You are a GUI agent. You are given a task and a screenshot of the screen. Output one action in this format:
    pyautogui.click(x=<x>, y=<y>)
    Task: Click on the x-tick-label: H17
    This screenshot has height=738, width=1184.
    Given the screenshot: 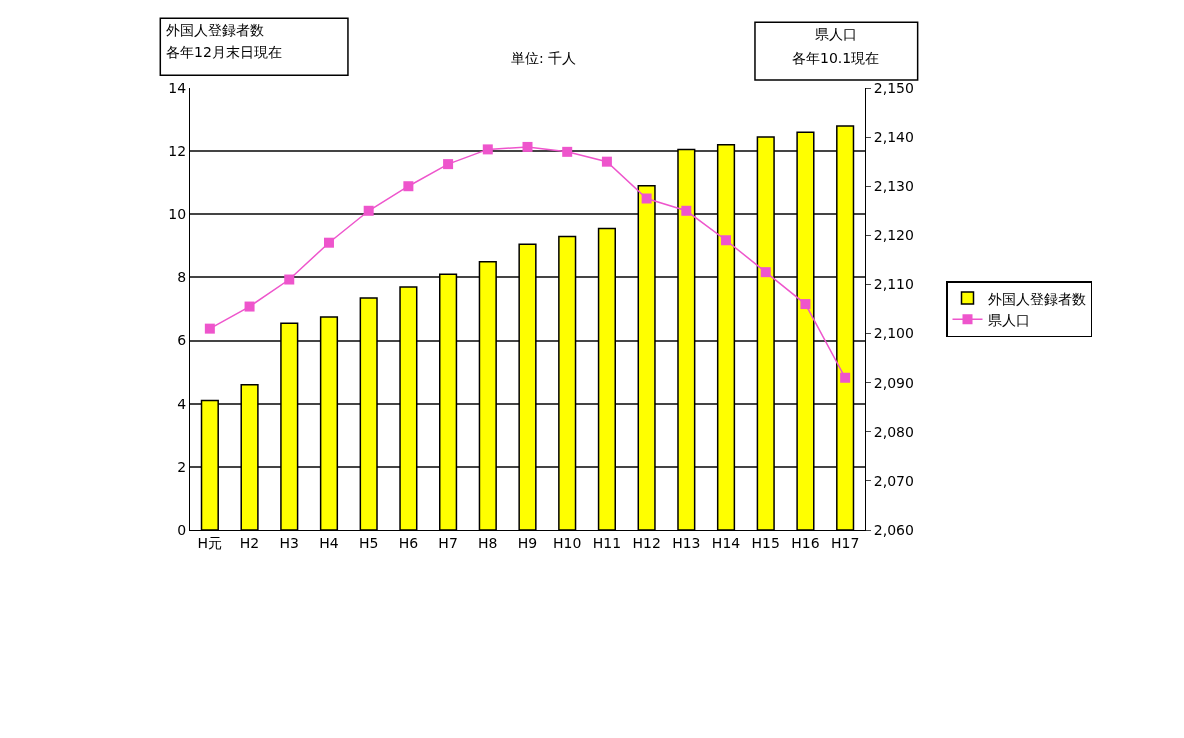 What is the action you would take?
    pyautogui.click(x=845, y=542)
    